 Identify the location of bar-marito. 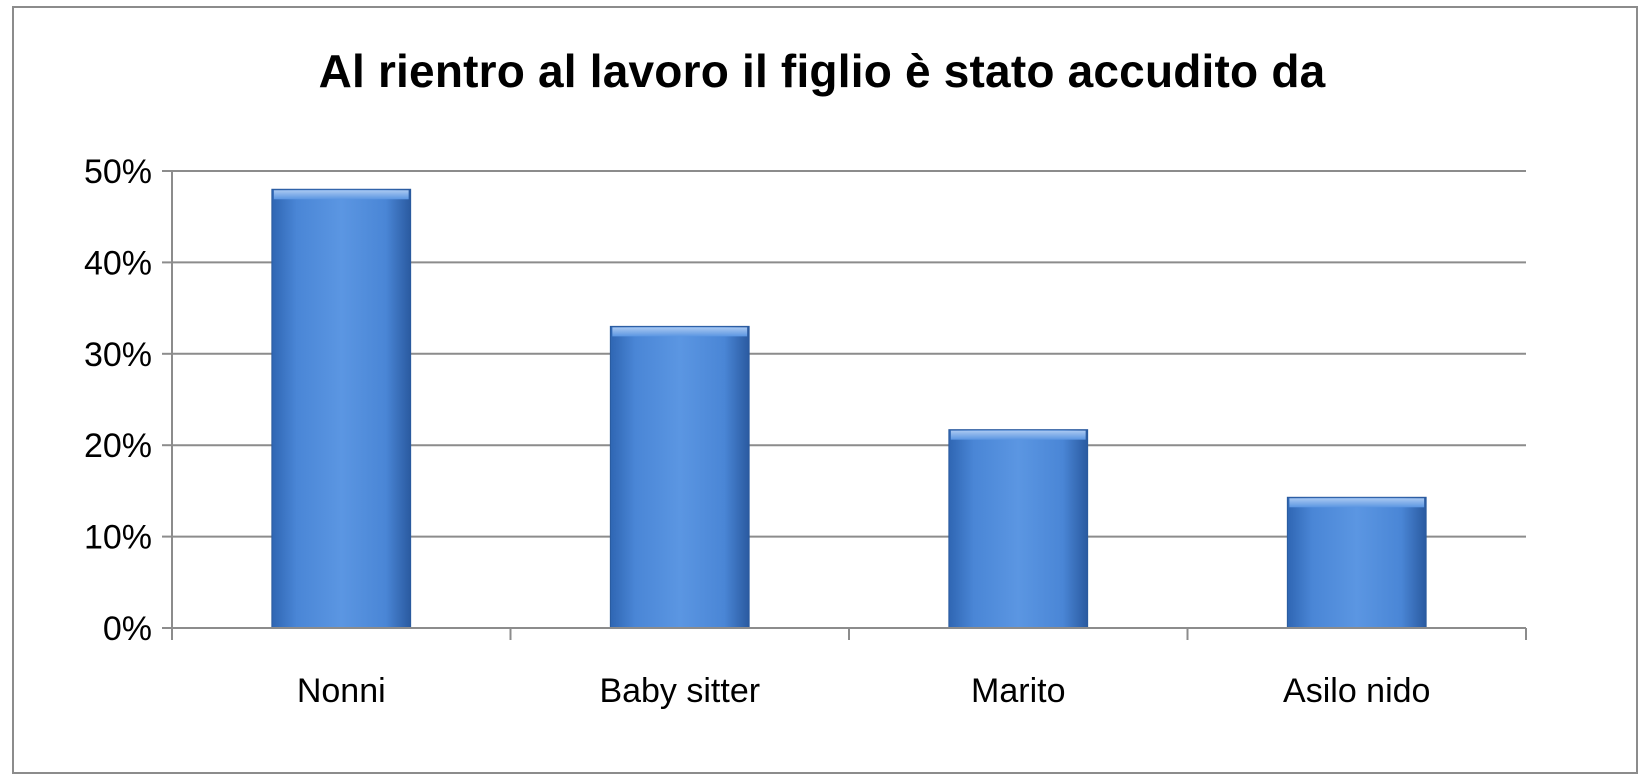
(1018, 529).